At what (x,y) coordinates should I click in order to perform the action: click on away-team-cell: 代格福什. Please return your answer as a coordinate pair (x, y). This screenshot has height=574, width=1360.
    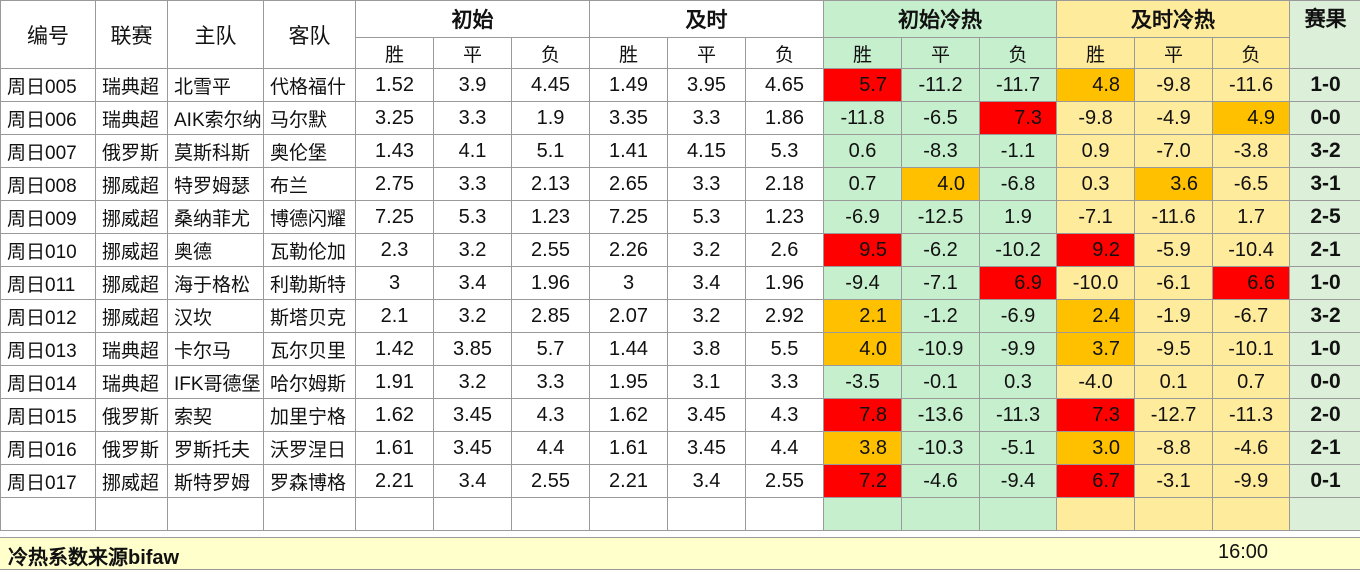
    Looking at the image, I should click on (309, 85).